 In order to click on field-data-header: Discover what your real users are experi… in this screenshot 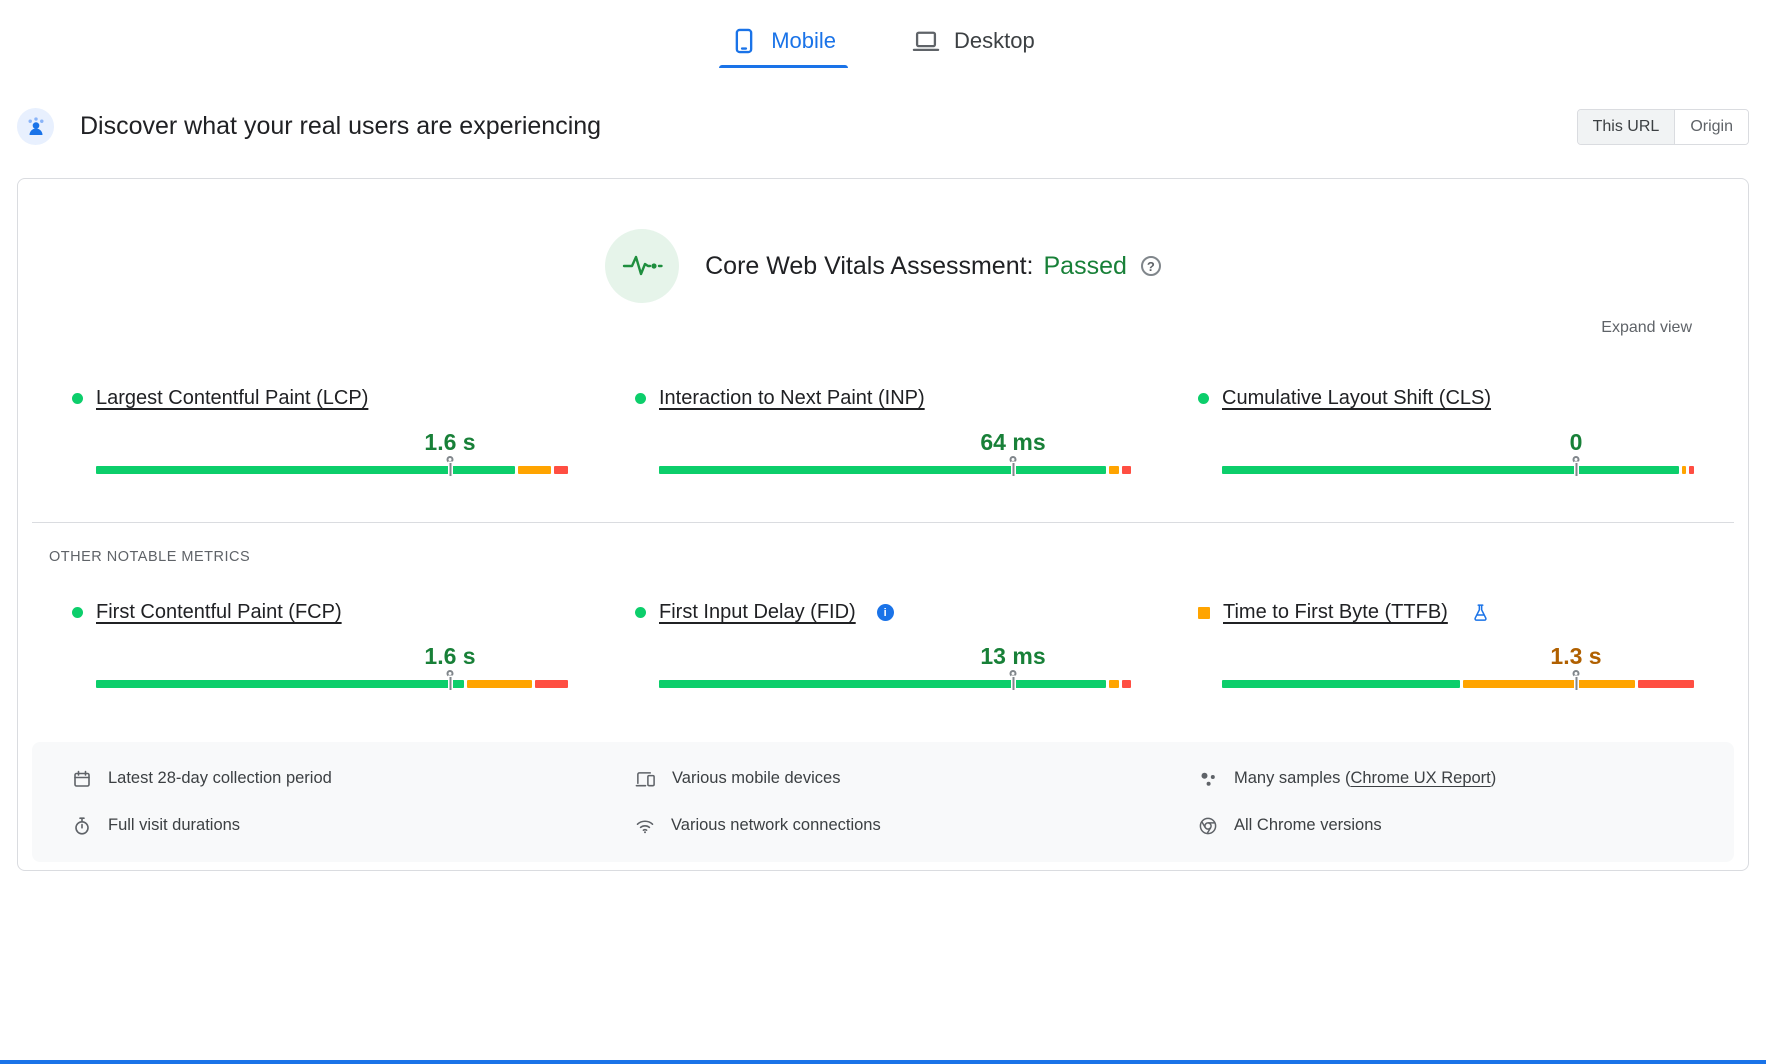, I will do `click(883, 126)`.